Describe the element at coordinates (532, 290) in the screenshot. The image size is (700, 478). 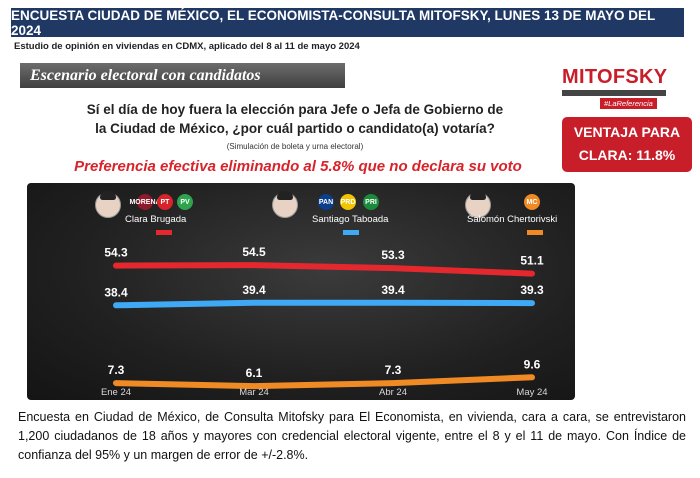
I see `data-label-santiago-taboada: 39.3` at that location.